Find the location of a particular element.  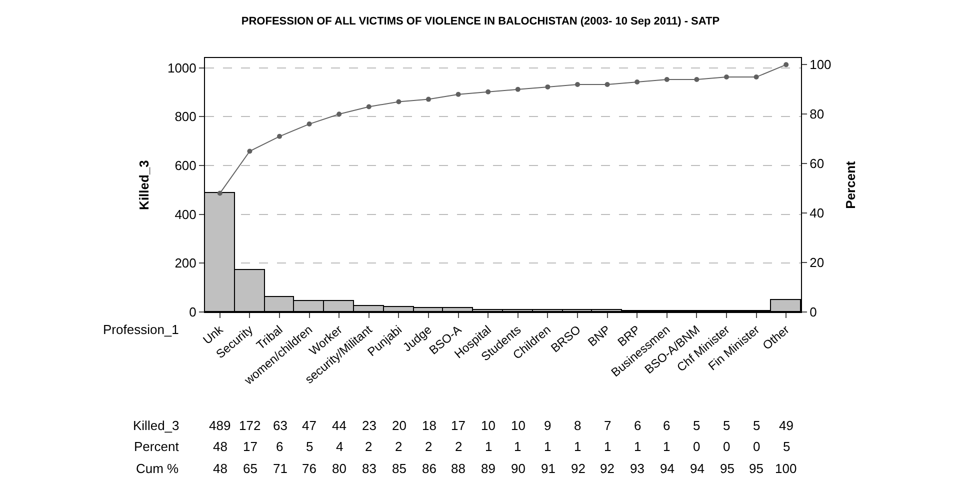

data-label: 90 is located at coordinates (518, 468).